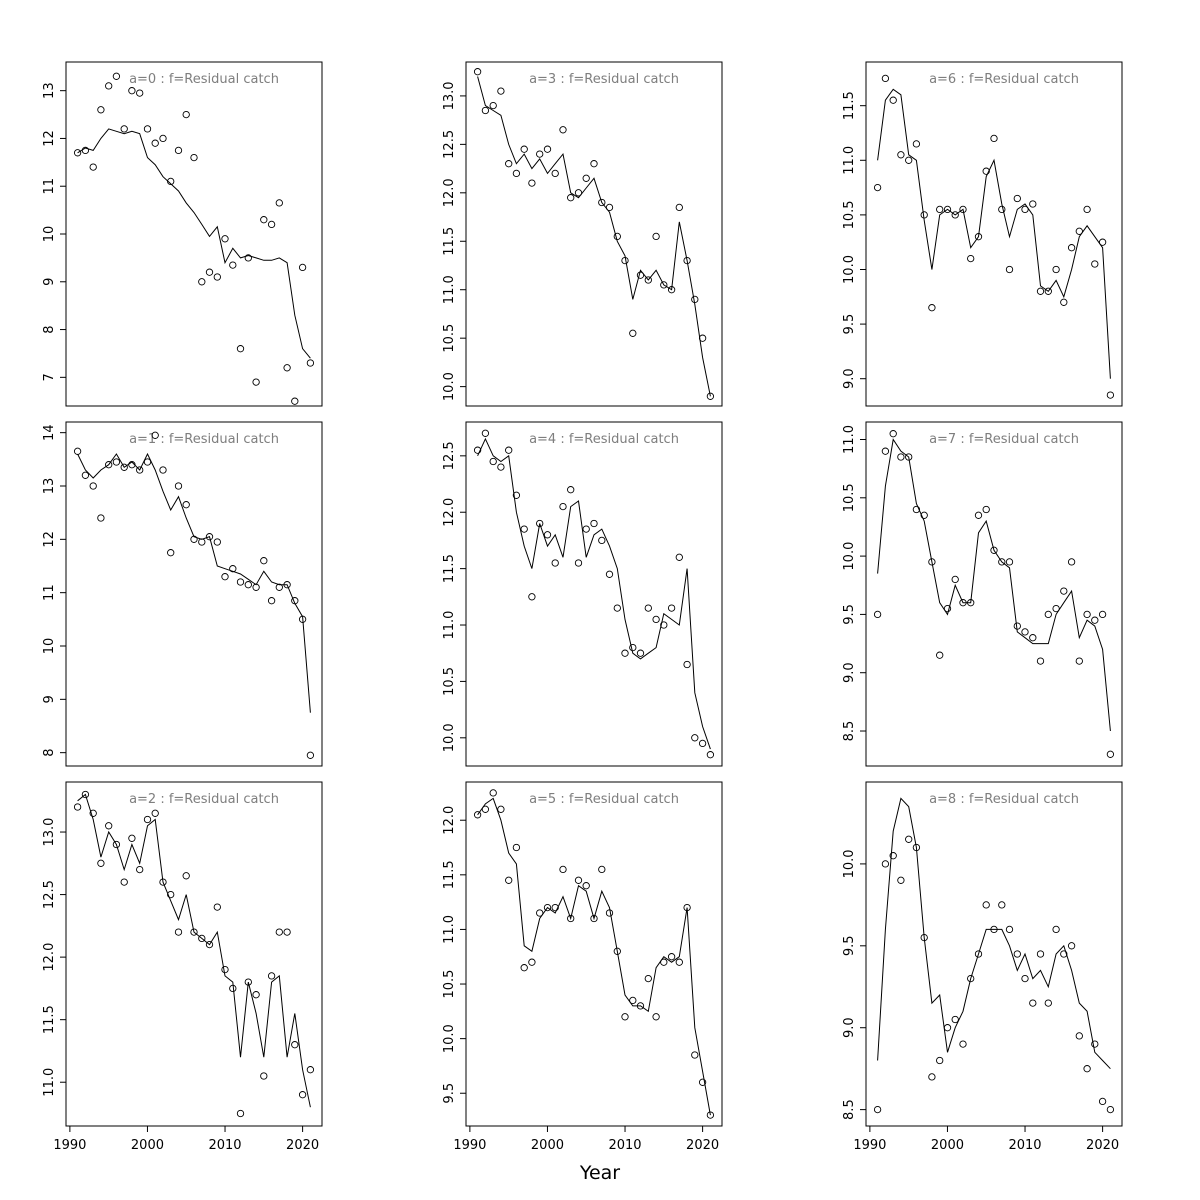  What do you see at coordinates (469, 1145) in the screenshot?
I see `x-tick-label: 1990` at bounding box center [469, 1145].